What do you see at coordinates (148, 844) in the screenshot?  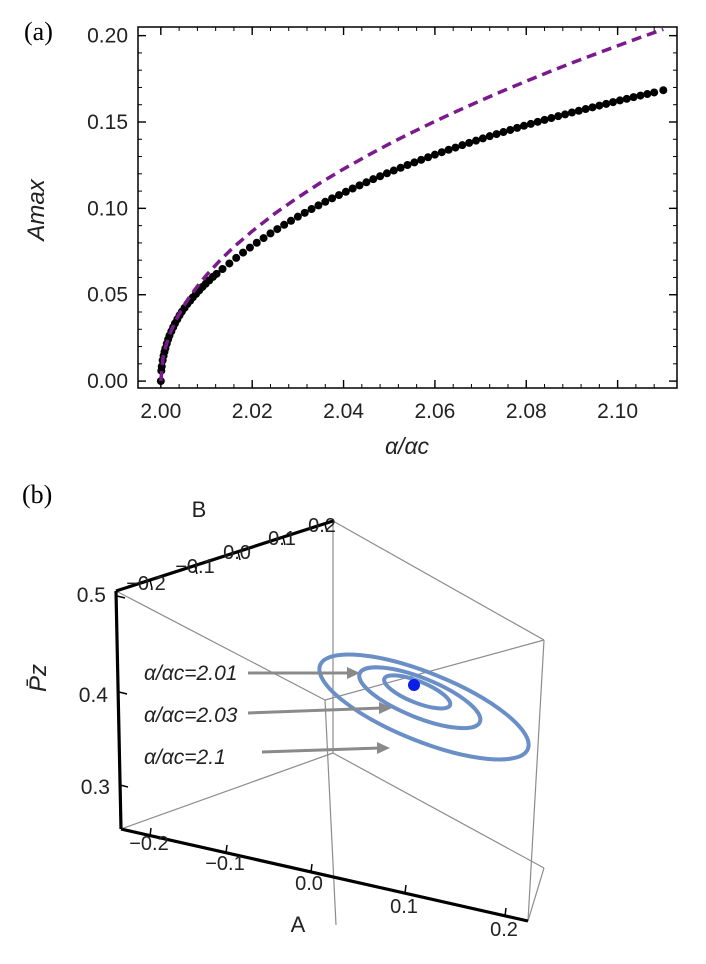 I see `a-tick-label: −0.2` at bounding box center [148, 844].